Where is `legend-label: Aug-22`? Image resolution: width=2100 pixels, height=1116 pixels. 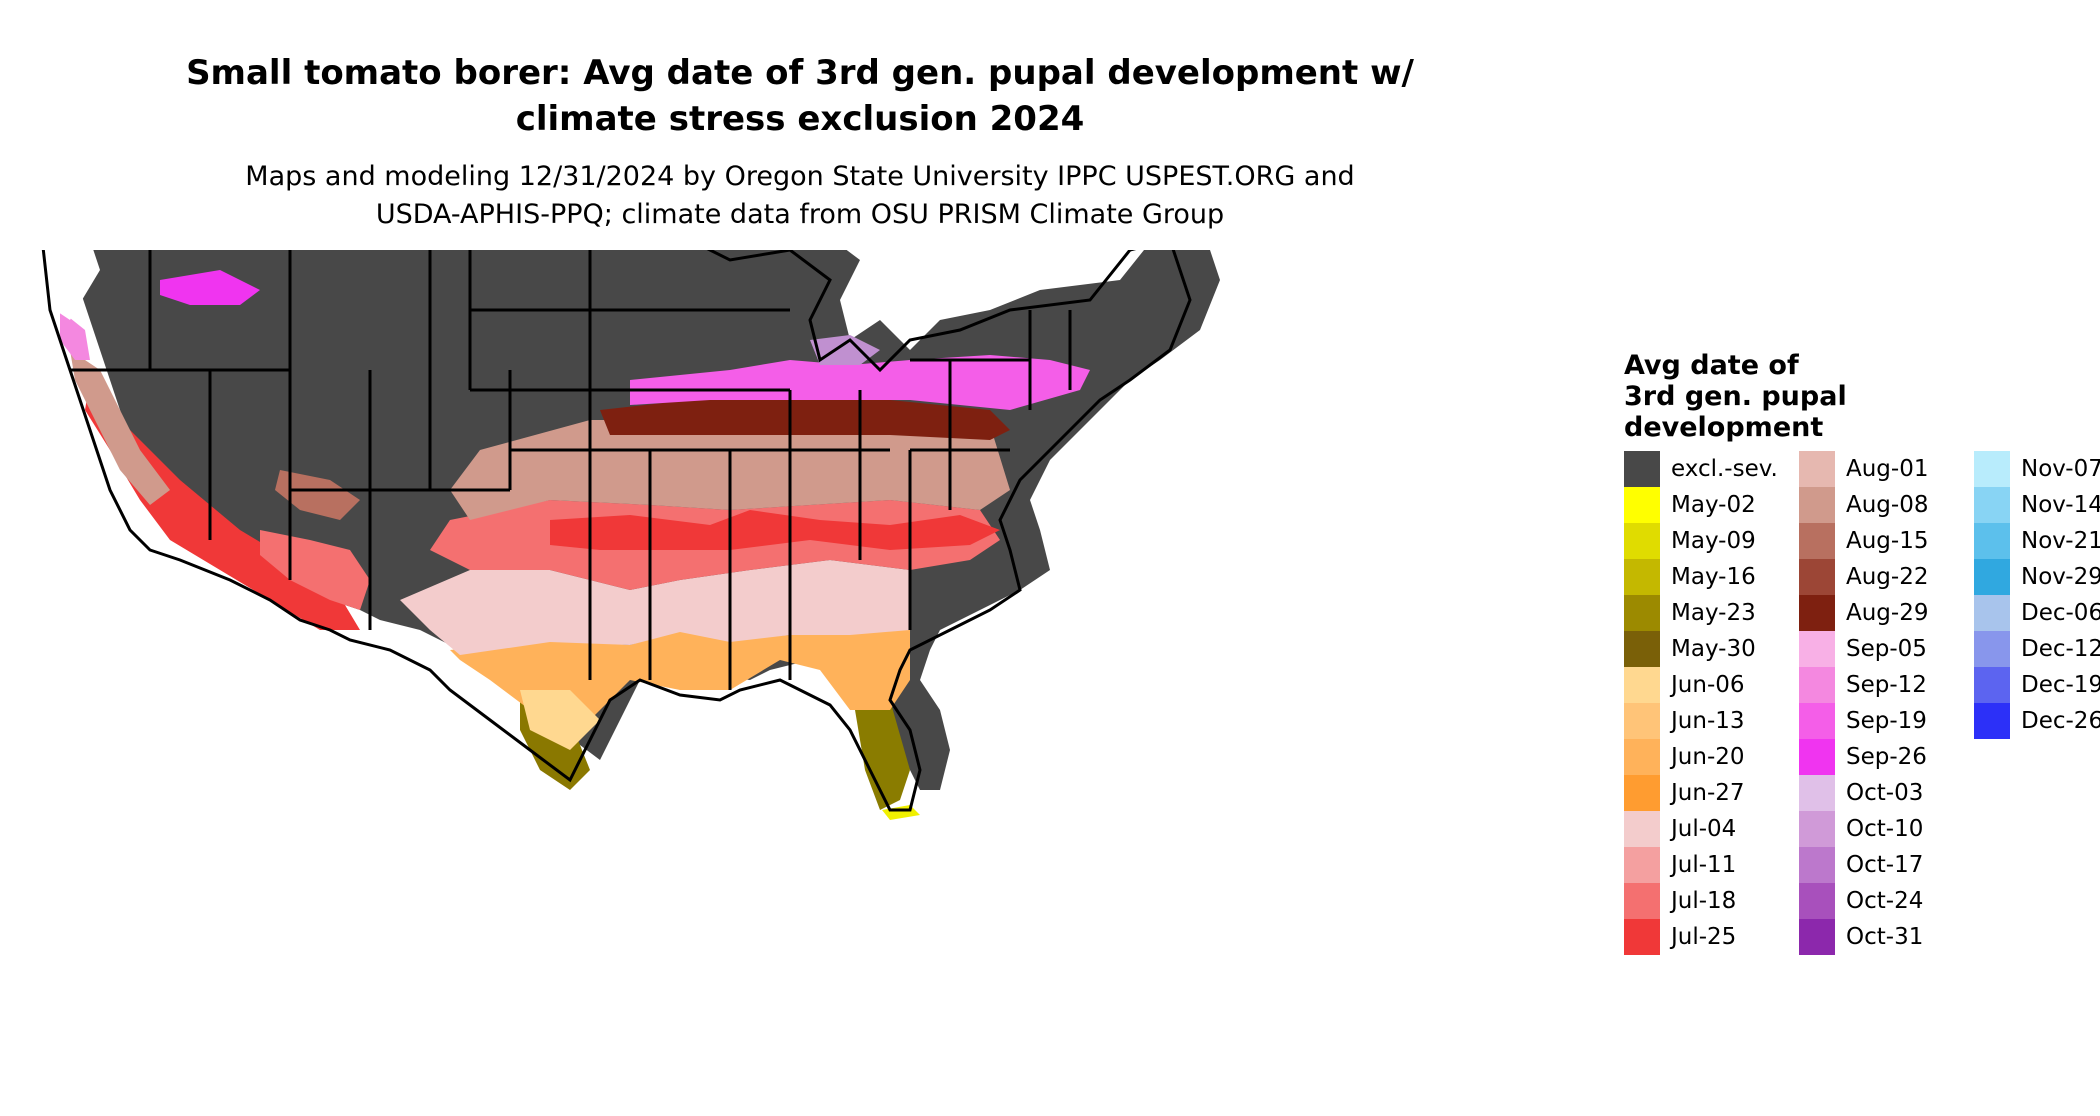 legend-label: Aug-22 is located at coordinates (1887, 577).